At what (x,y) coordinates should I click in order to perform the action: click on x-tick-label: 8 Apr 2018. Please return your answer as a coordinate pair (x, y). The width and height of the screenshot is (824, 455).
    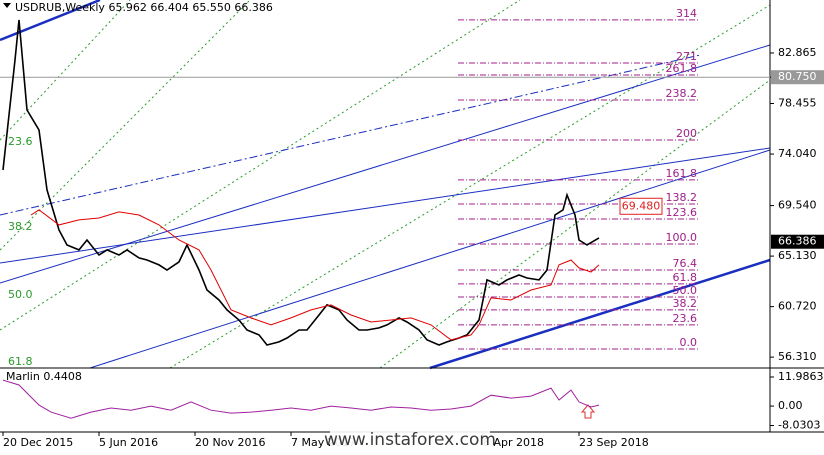
    Looking at the image, I should click on (513, 442).